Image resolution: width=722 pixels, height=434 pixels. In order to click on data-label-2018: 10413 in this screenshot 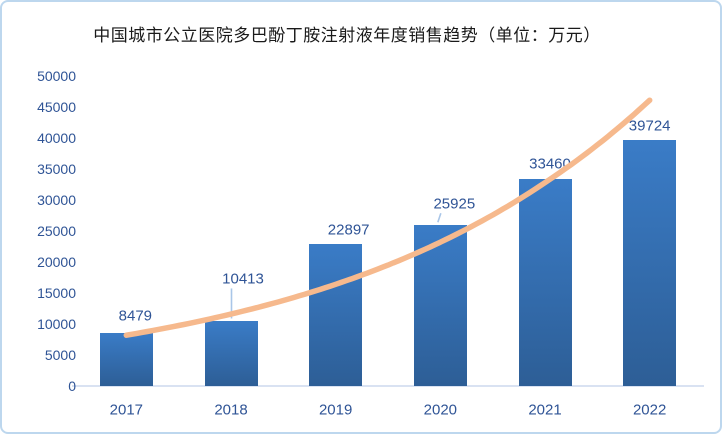, I will do `click(243, 279)`.